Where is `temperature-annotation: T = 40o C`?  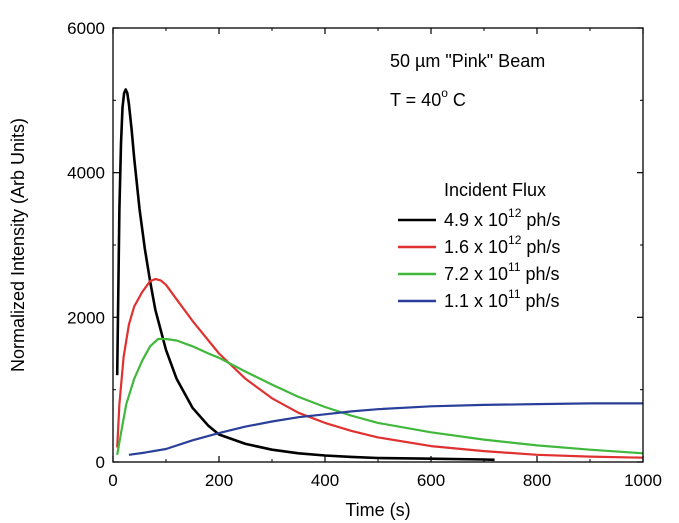 temperature-annotation: T = 40o C is located at coordinates (428, 98).